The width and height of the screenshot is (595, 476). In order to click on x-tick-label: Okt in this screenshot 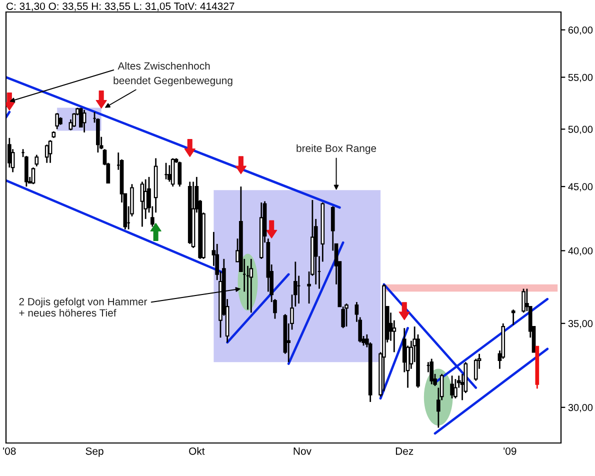, I will do `click(197, 451)`.